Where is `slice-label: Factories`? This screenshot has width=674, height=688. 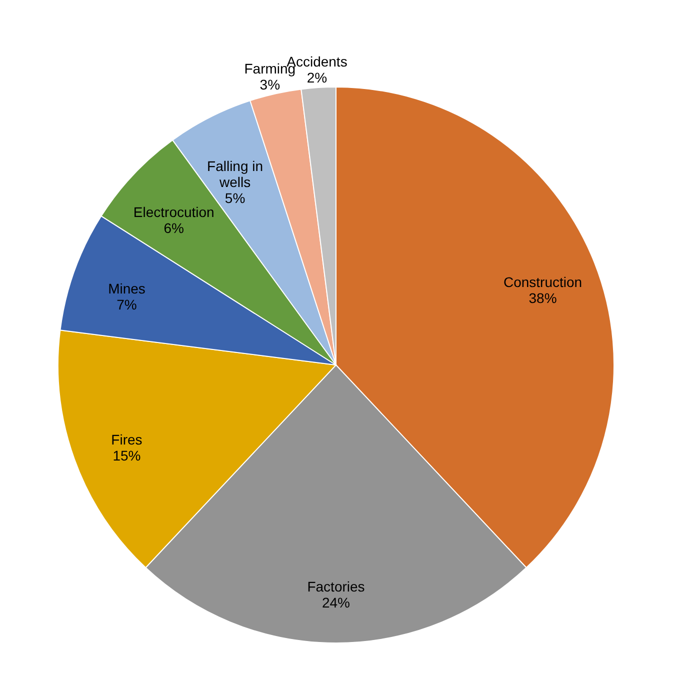
slice-label: Factories is located at coordinates (336, 586).